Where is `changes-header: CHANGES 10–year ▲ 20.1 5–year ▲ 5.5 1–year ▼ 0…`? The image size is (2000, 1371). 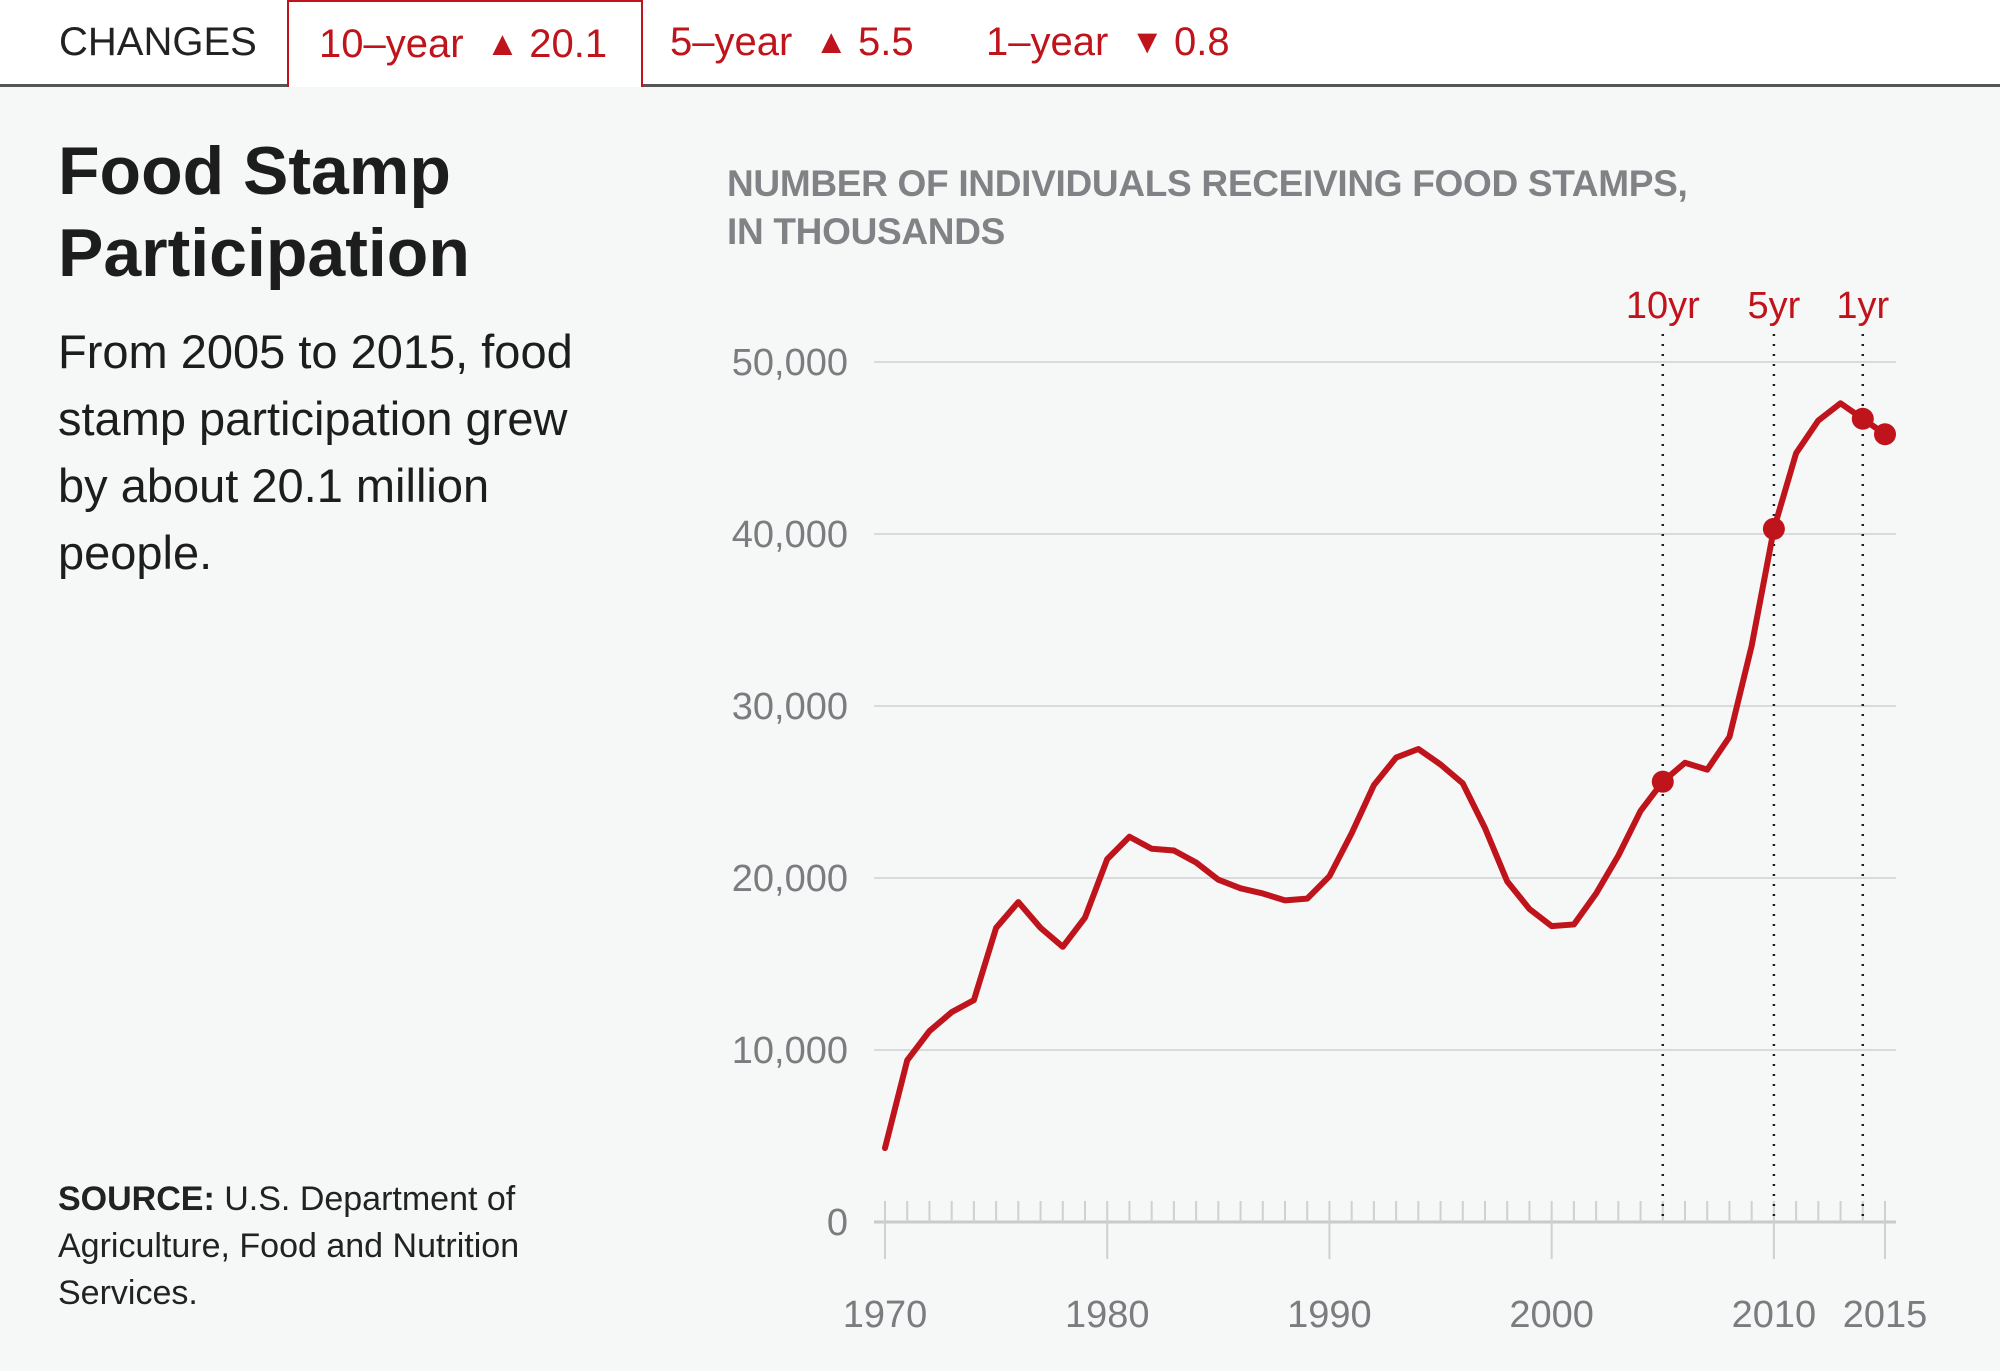
changes-header: CHANGES 10–year ▲ 20.1 5–year ▲ 5.5 1–year ▼ 0… is located at coordinates (1000, 43).